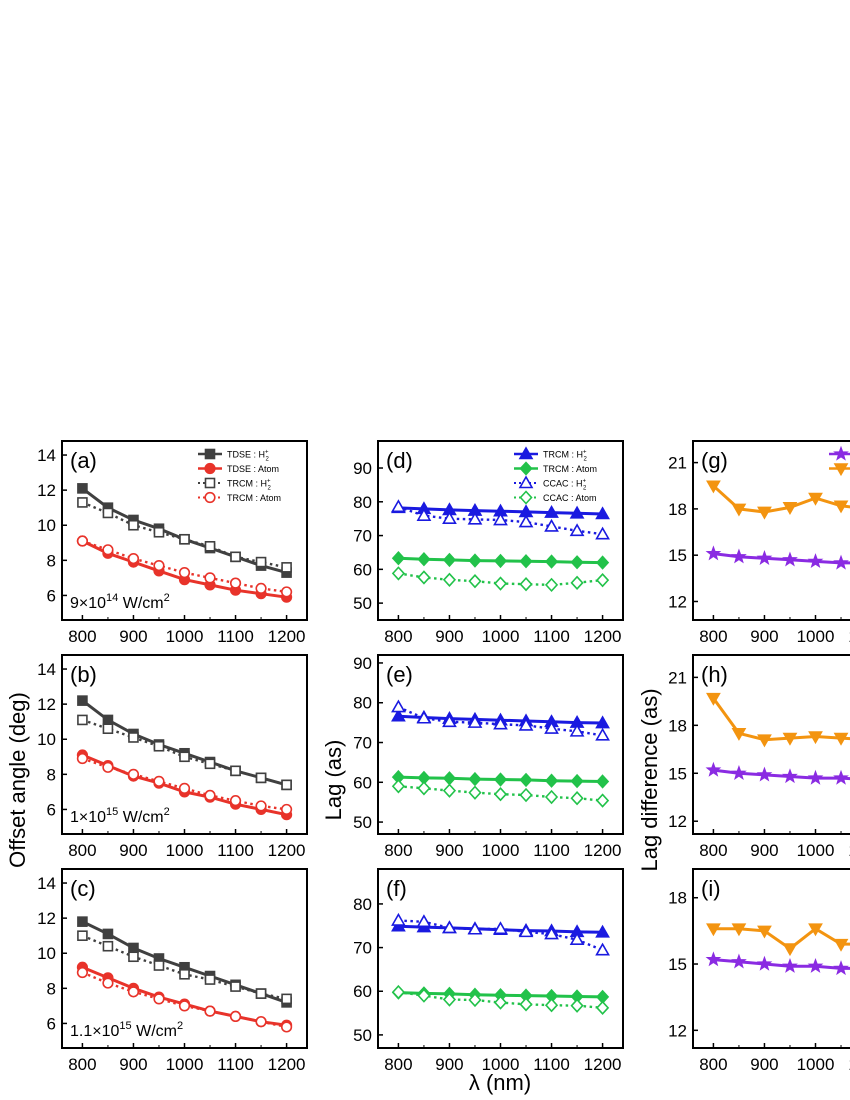 This screenshot has width=850, height=1100. I want to click on y-tick-label: 60, so click(362, 569).